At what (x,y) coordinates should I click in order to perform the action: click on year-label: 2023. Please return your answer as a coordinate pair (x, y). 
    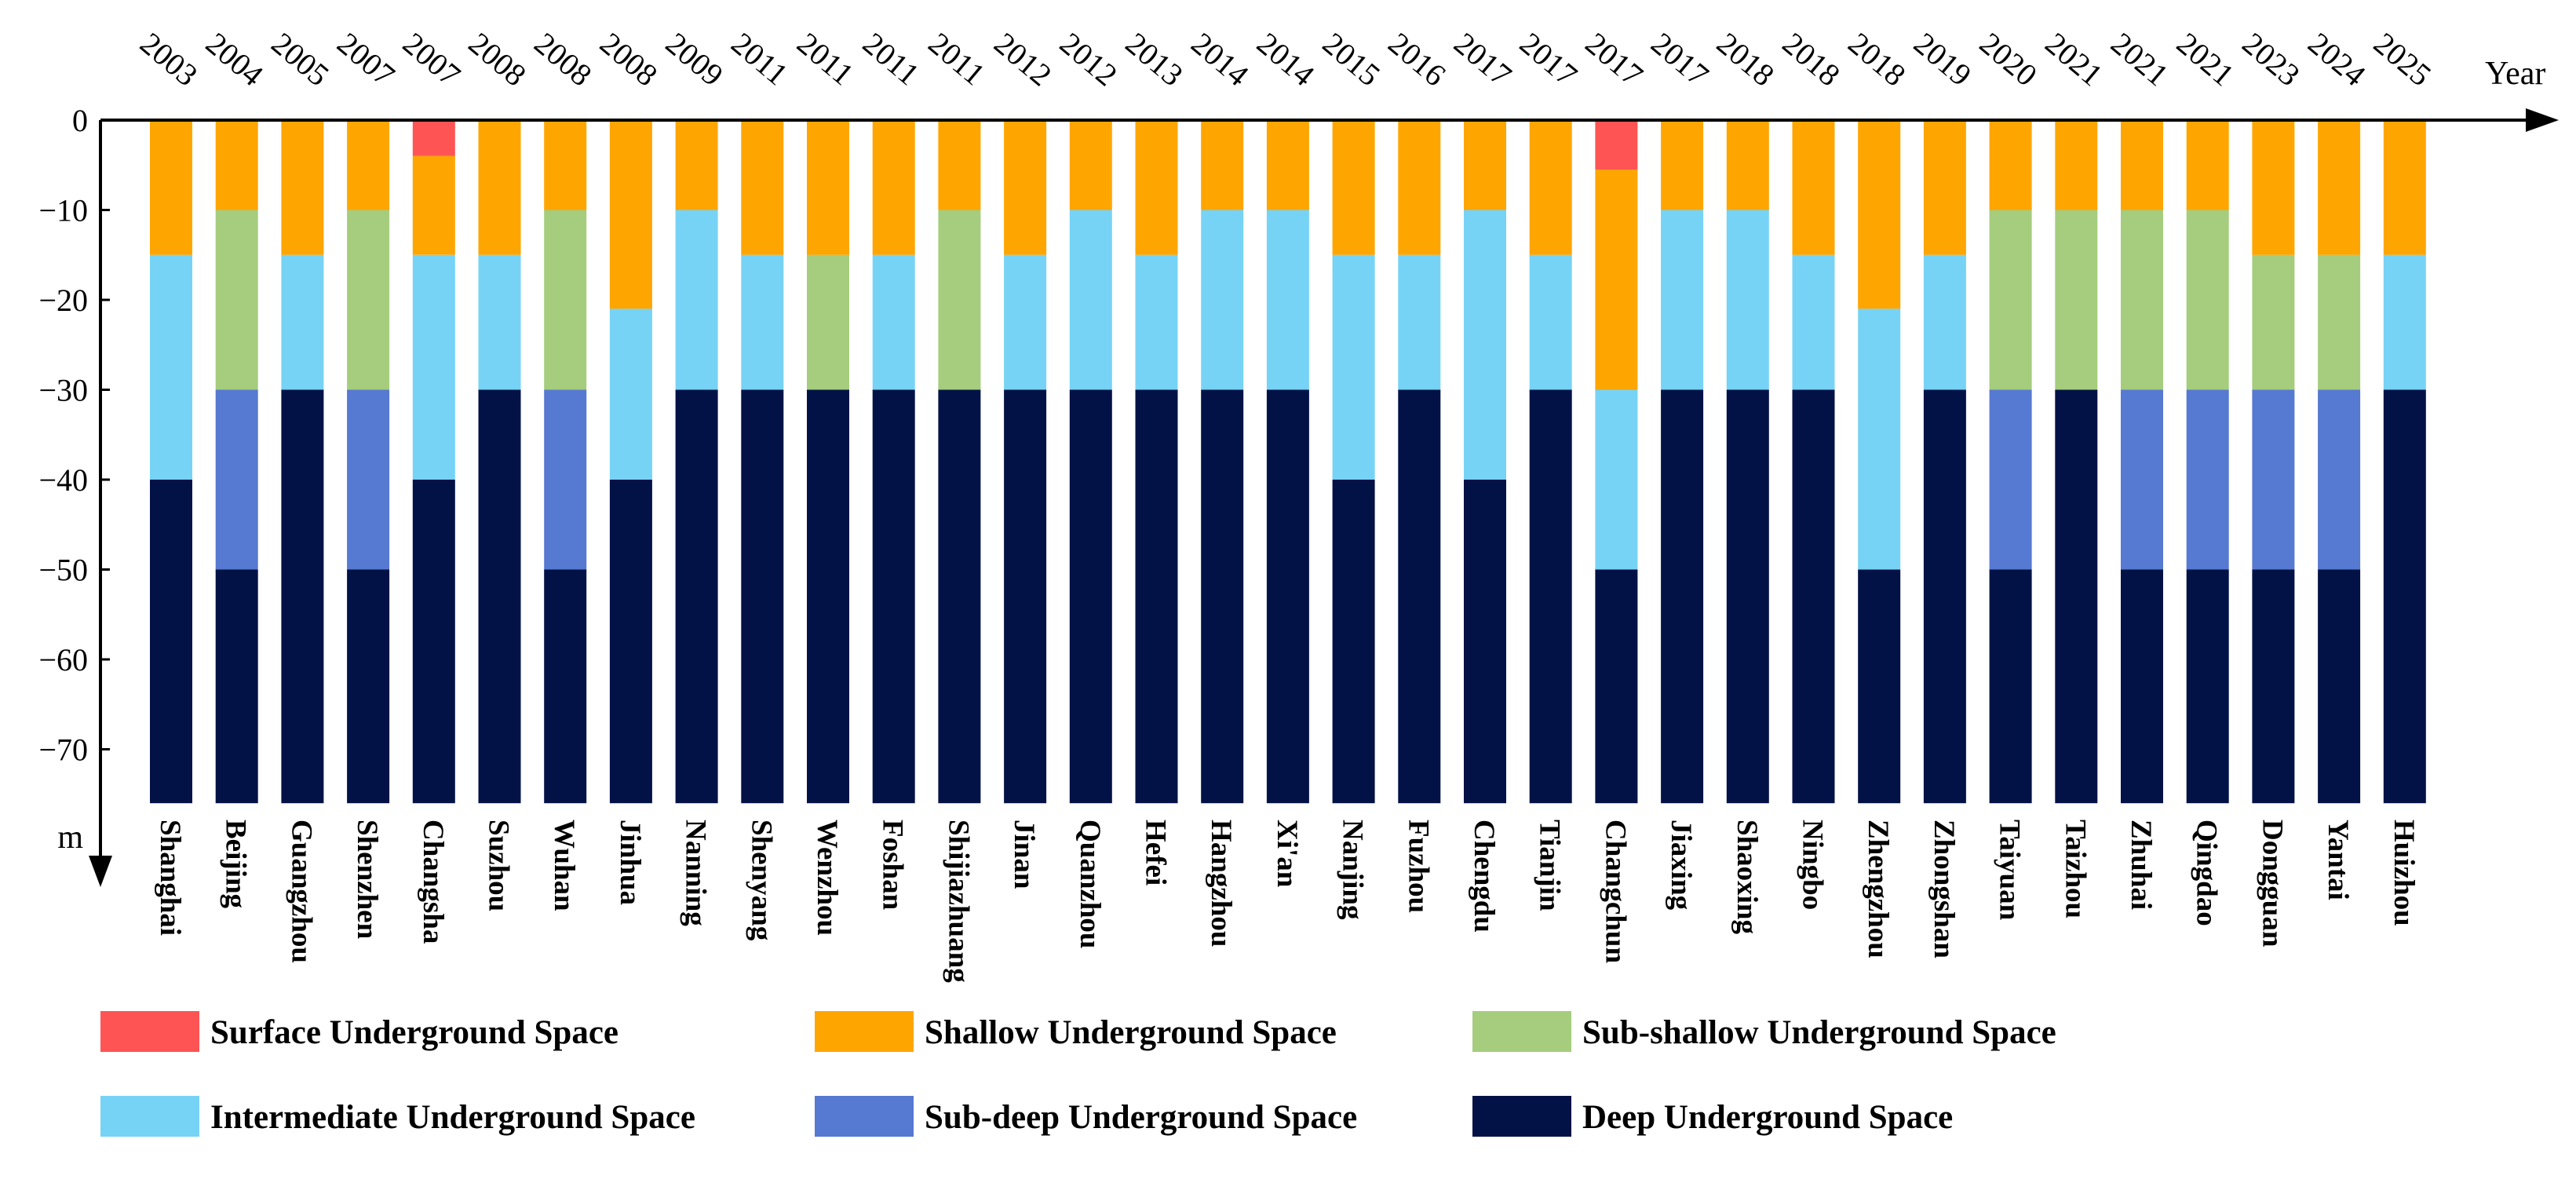
    Looking at the image, I should click on (2271, 59).